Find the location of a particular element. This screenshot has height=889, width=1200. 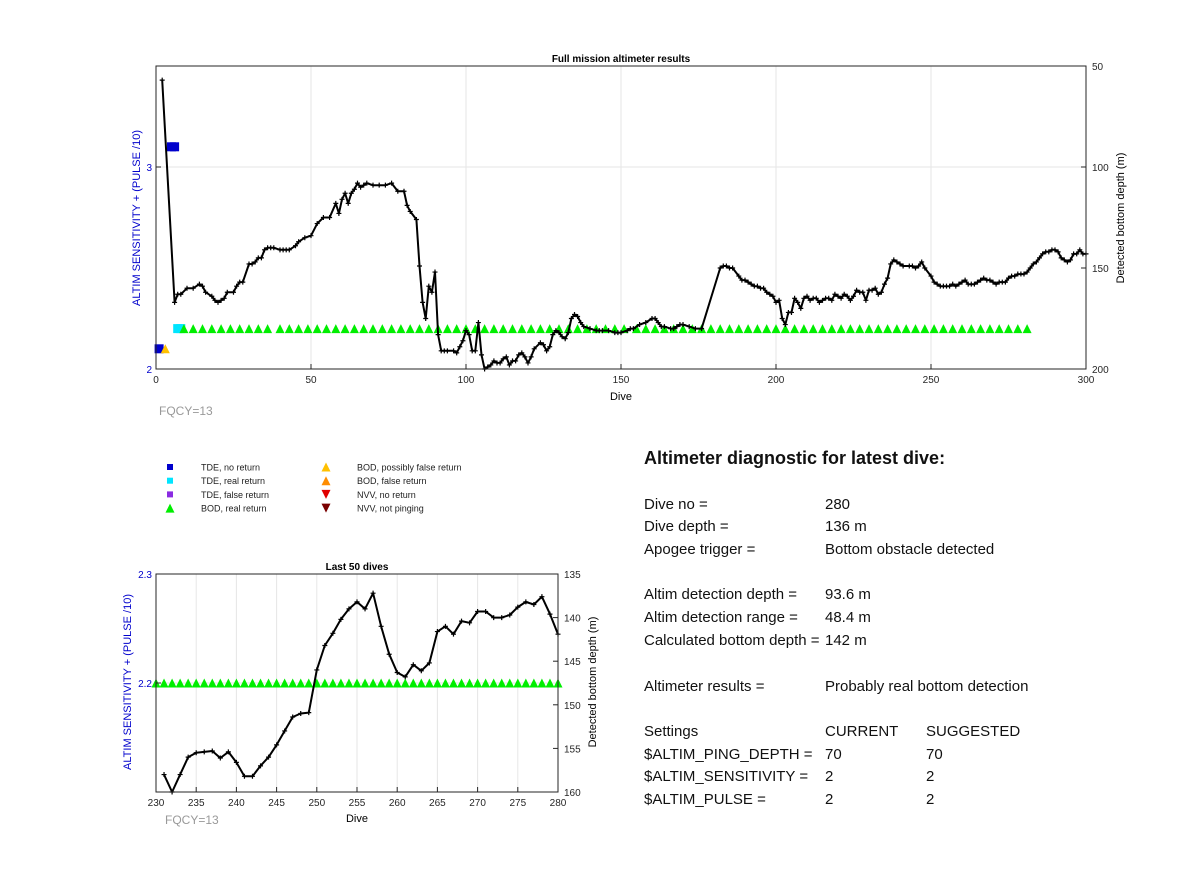

altim-detection-depth-value: 93.6 m is located at coordinates (848, 594).